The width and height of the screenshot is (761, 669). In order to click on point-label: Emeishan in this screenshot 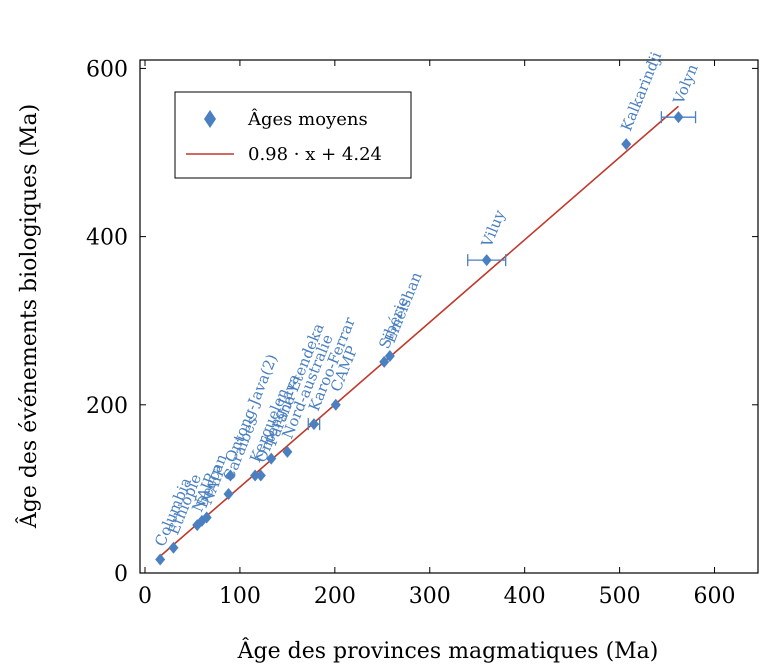, I will do `click(403, 307)`.